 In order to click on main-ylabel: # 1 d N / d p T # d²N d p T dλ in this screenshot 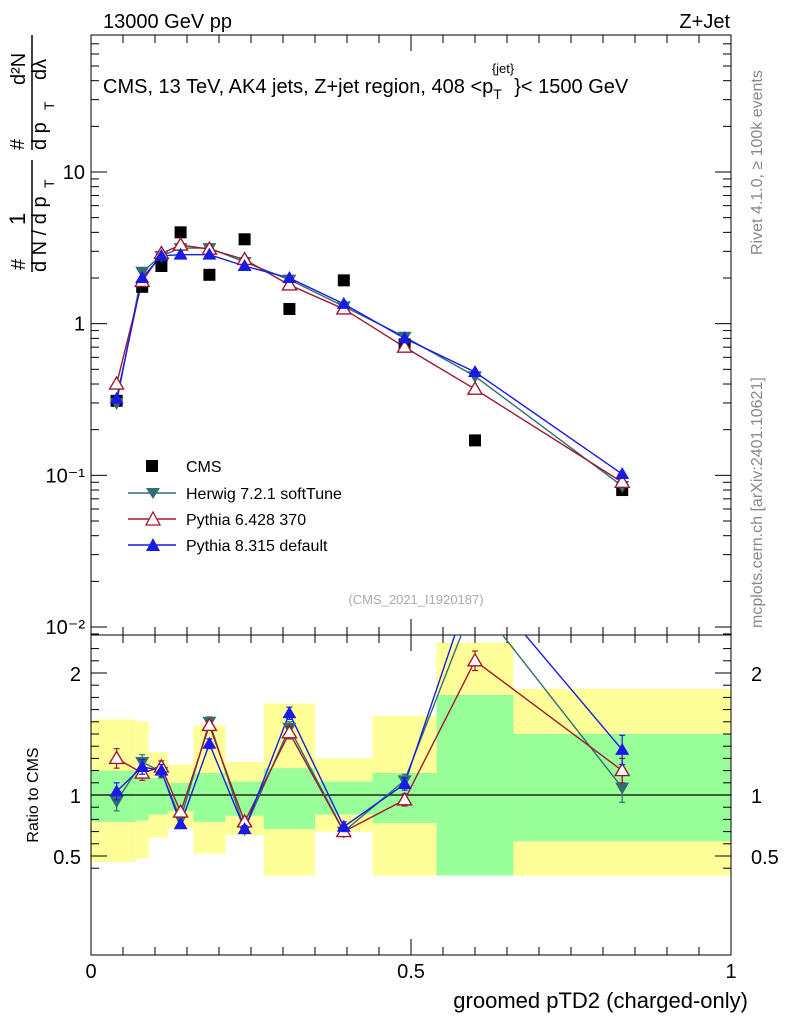, I will do `click(31, 153)`.